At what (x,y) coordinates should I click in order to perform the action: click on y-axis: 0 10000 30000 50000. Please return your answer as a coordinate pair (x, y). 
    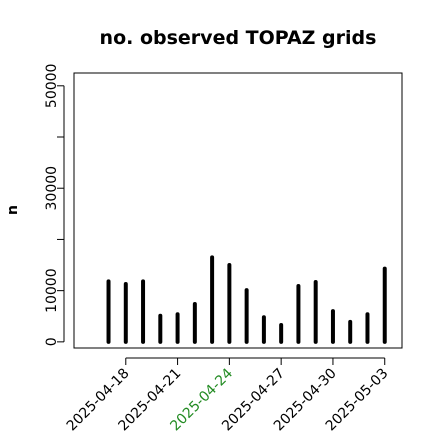
    Looking at the image, I should click on (54, 205).